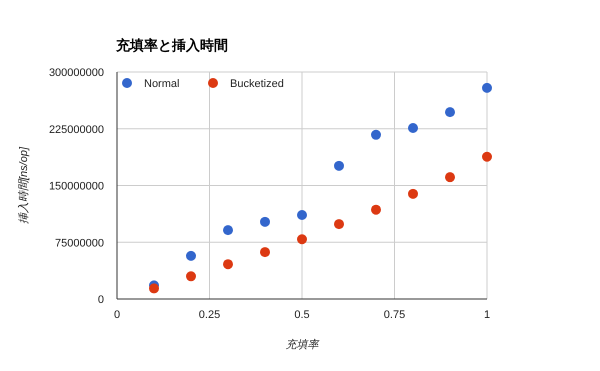  I want to click on x-tick-label: 0.25, so click(209, 315).